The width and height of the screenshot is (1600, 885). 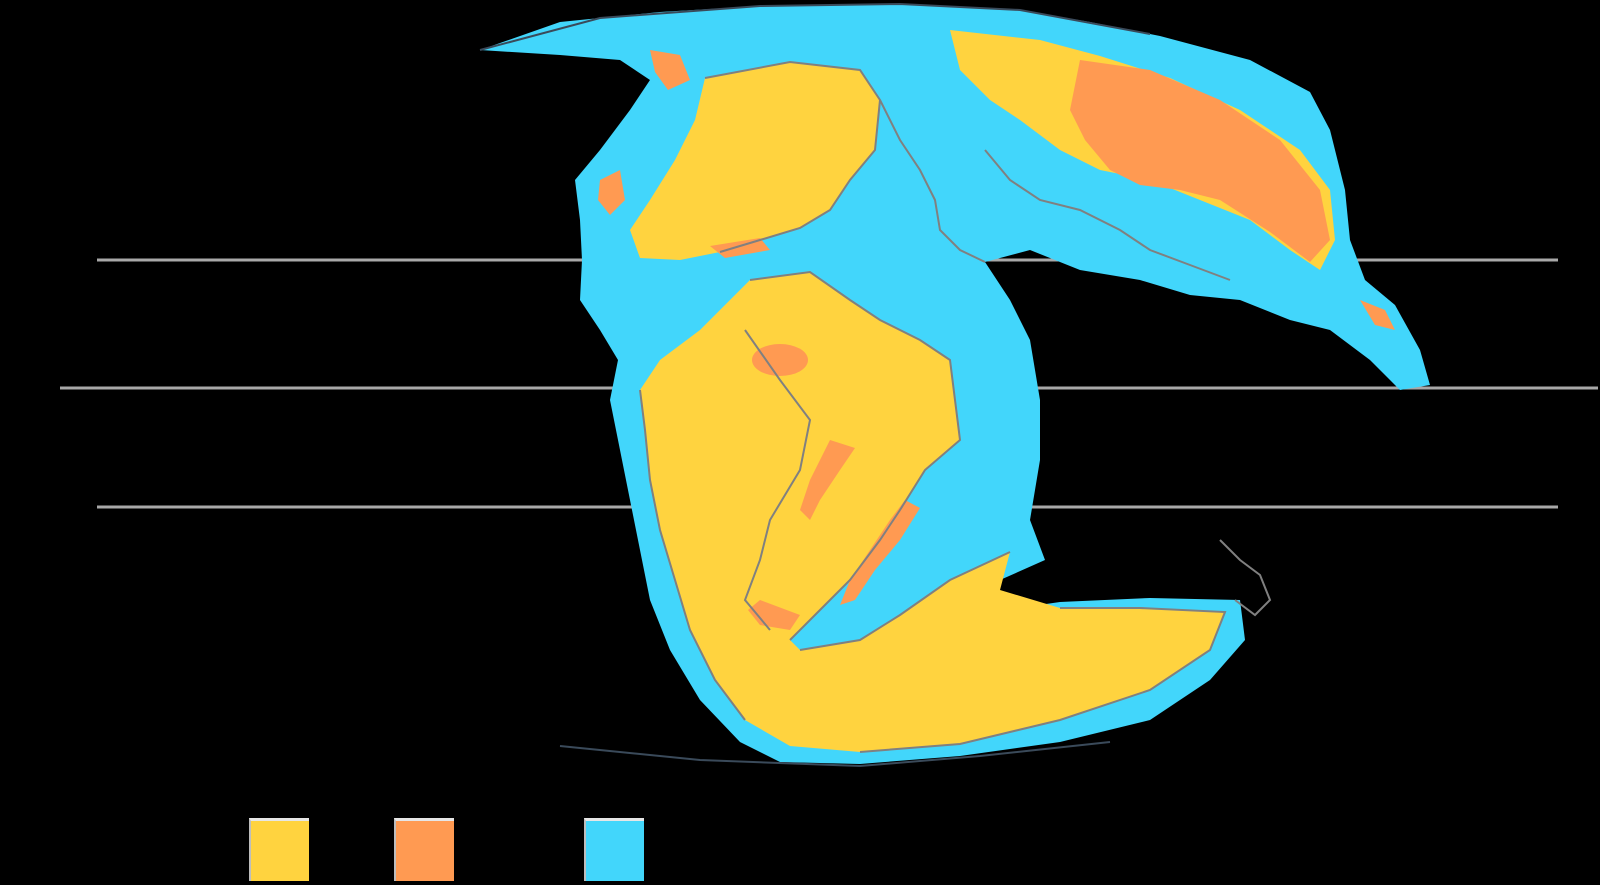 What do you see at coordinates (1013, 652) in the screenshot?
I see `coastline-antarctica` at bounding box center [1013, 652].